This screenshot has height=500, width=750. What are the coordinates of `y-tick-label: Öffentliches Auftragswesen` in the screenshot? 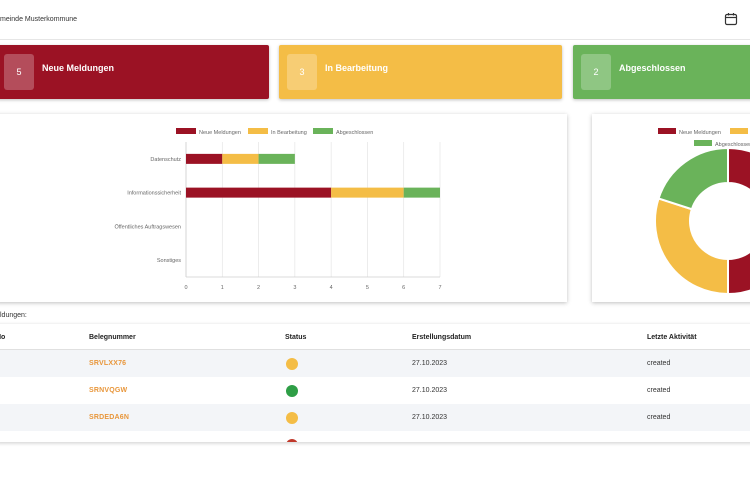 It's located at (147, 226).